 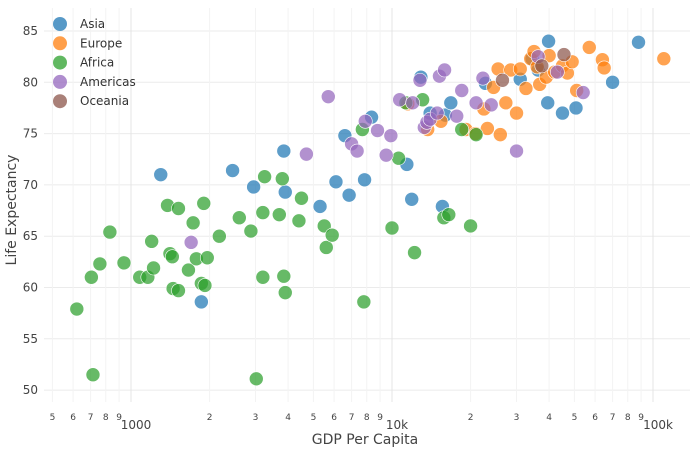 I want to click on legend-item-oceania: Oceania, so click(x=91, y=101).